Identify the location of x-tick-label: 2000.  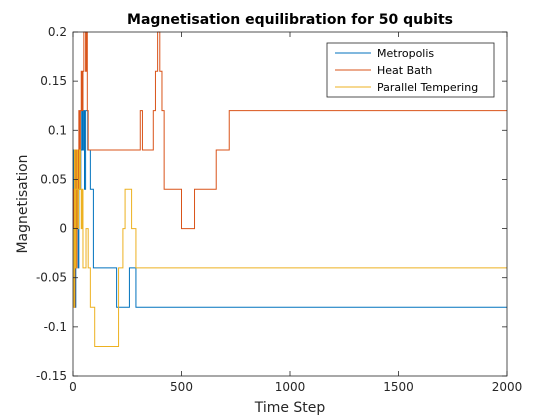
(507, 387).